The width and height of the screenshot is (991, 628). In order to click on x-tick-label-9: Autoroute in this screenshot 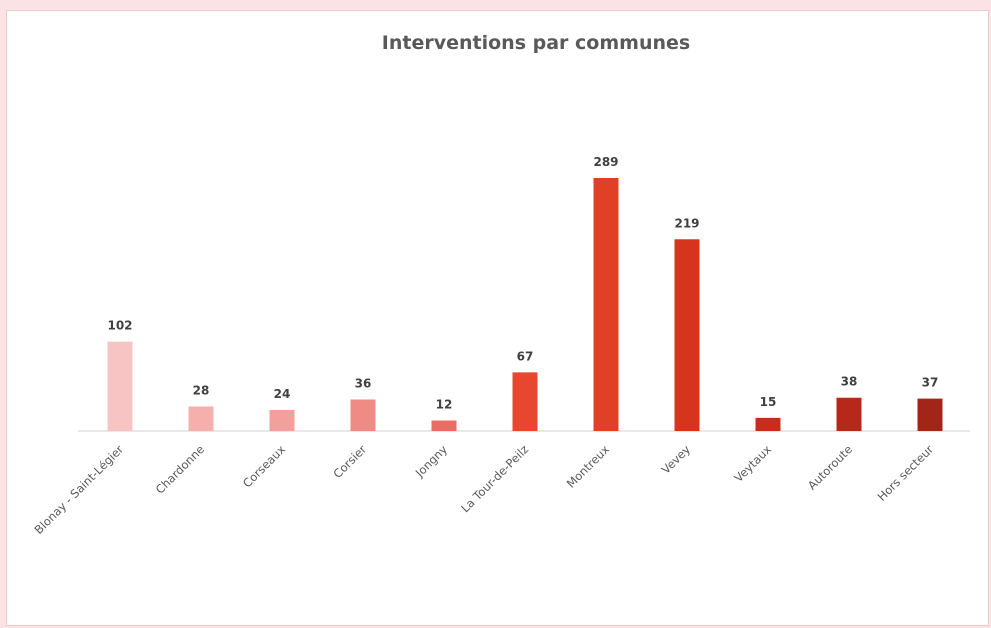, I will do `click(830, 467)`.